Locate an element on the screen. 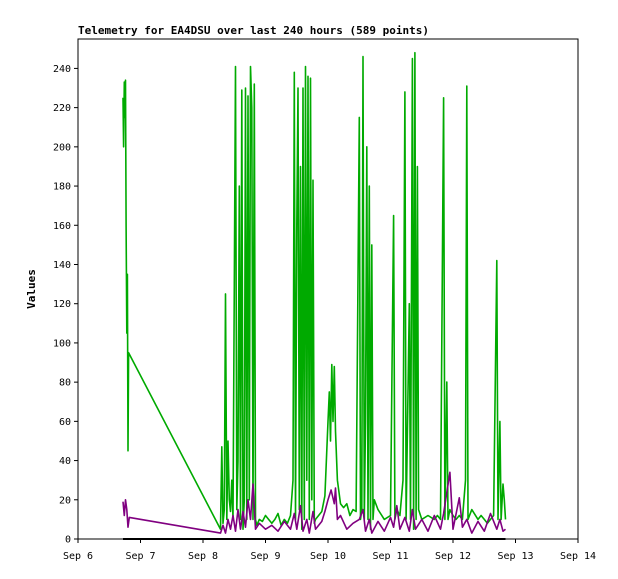 This screenshot has height=579, width=618. x-tick-label: Sep 11 is located at coordinates (390, 556).